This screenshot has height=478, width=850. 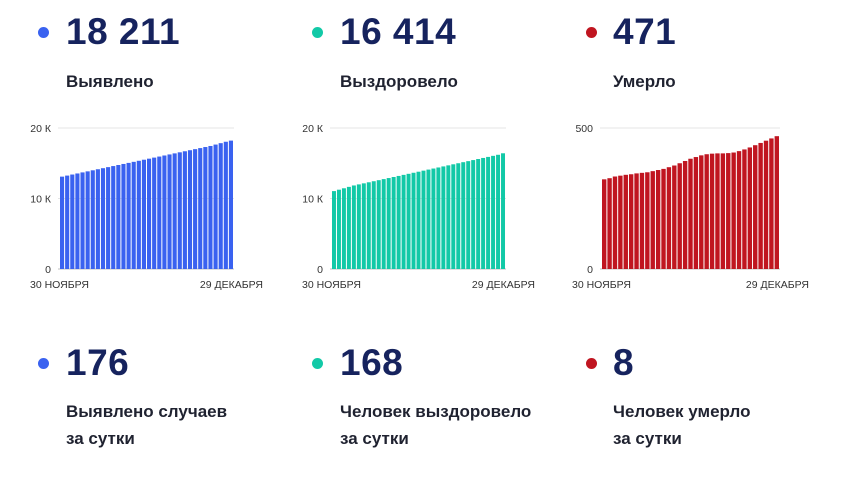 What do you see at coordinates (43, 363) in the screenshot?
I see `daily-cases-dot-icon` at bounding box center [43, 363].